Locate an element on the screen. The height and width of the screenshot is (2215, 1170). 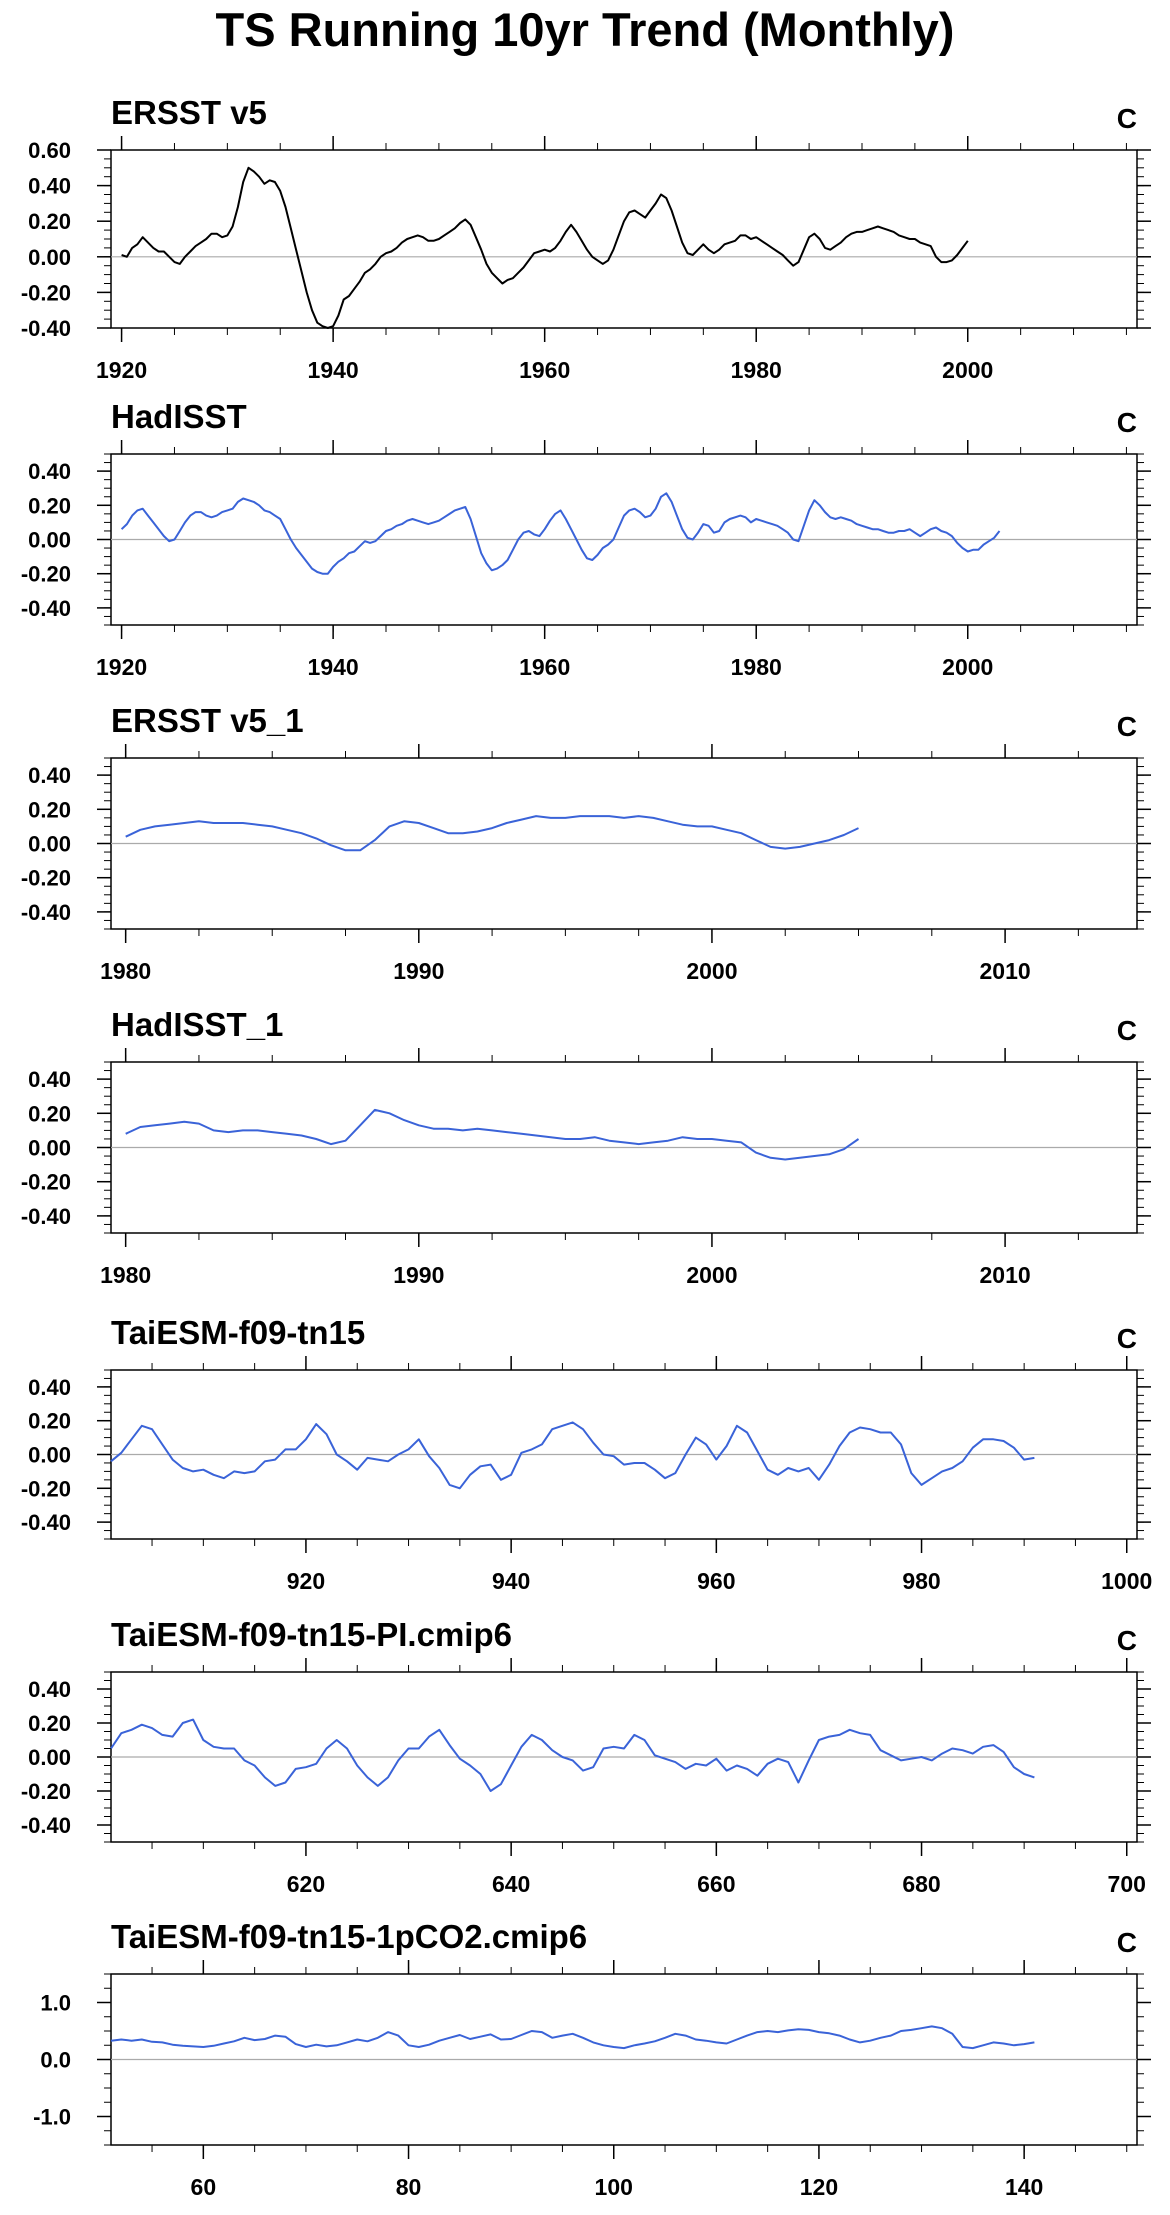
x-tick-label: 700 is located at coordinates (1127, 1884).